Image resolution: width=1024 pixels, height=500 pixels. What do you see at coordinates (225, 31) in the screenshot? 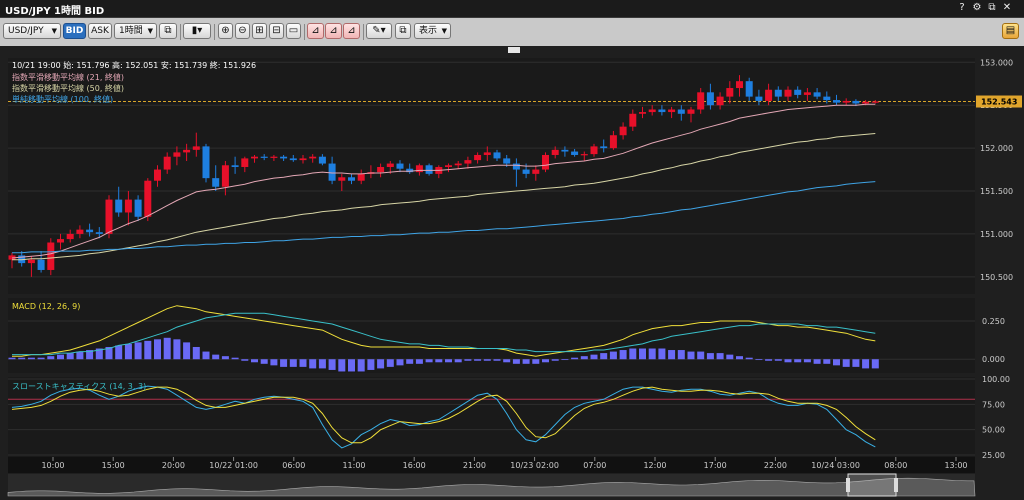
I see `zoom-in-button: ⊕` at bounding box center [225, 31].